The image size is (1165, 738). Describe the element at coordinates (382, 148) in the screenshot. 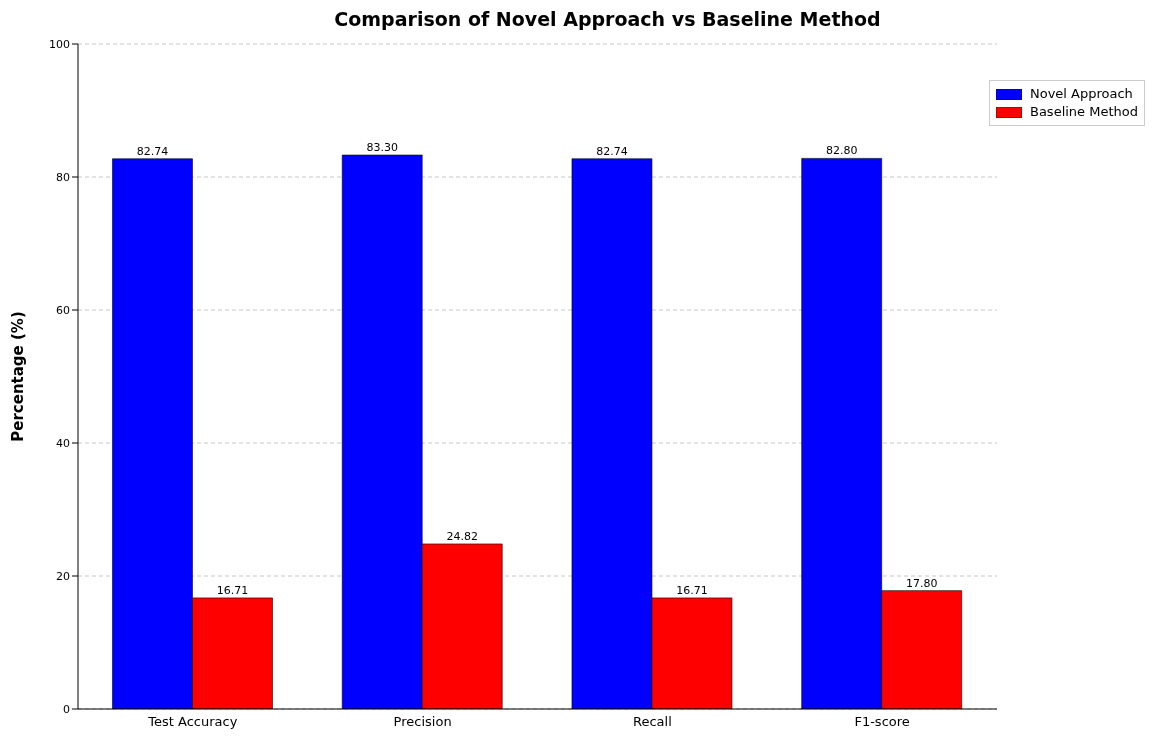

I see `data-label: 83.30` at that location.